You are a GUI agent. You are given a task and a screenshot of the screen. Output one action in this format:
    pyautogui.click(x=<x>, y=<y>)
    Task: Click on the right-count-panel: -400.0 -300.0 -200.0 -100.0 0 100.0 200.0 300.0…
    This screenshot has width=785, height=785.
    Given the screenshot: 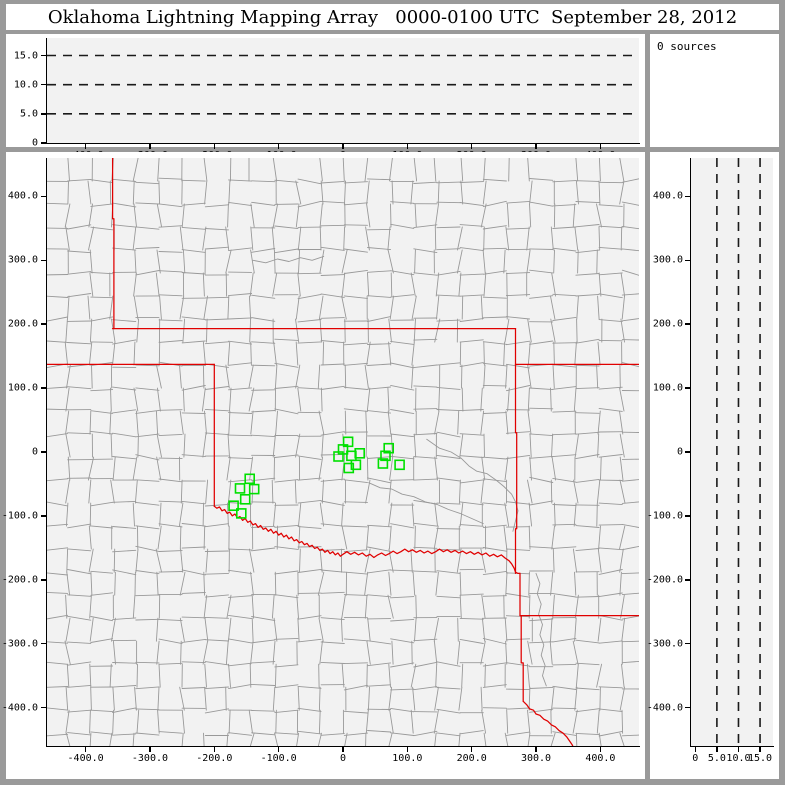 What is the action you would take?
    pyautogui.click(x=713, y=465)
    